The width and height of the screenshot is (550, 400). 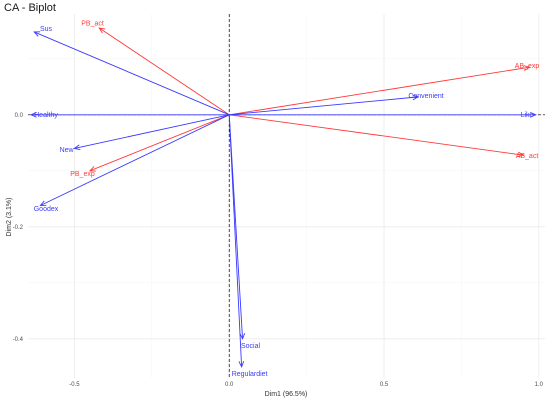 I want to click on arrow-label: Regulardiet, so click(x=250, y=374).